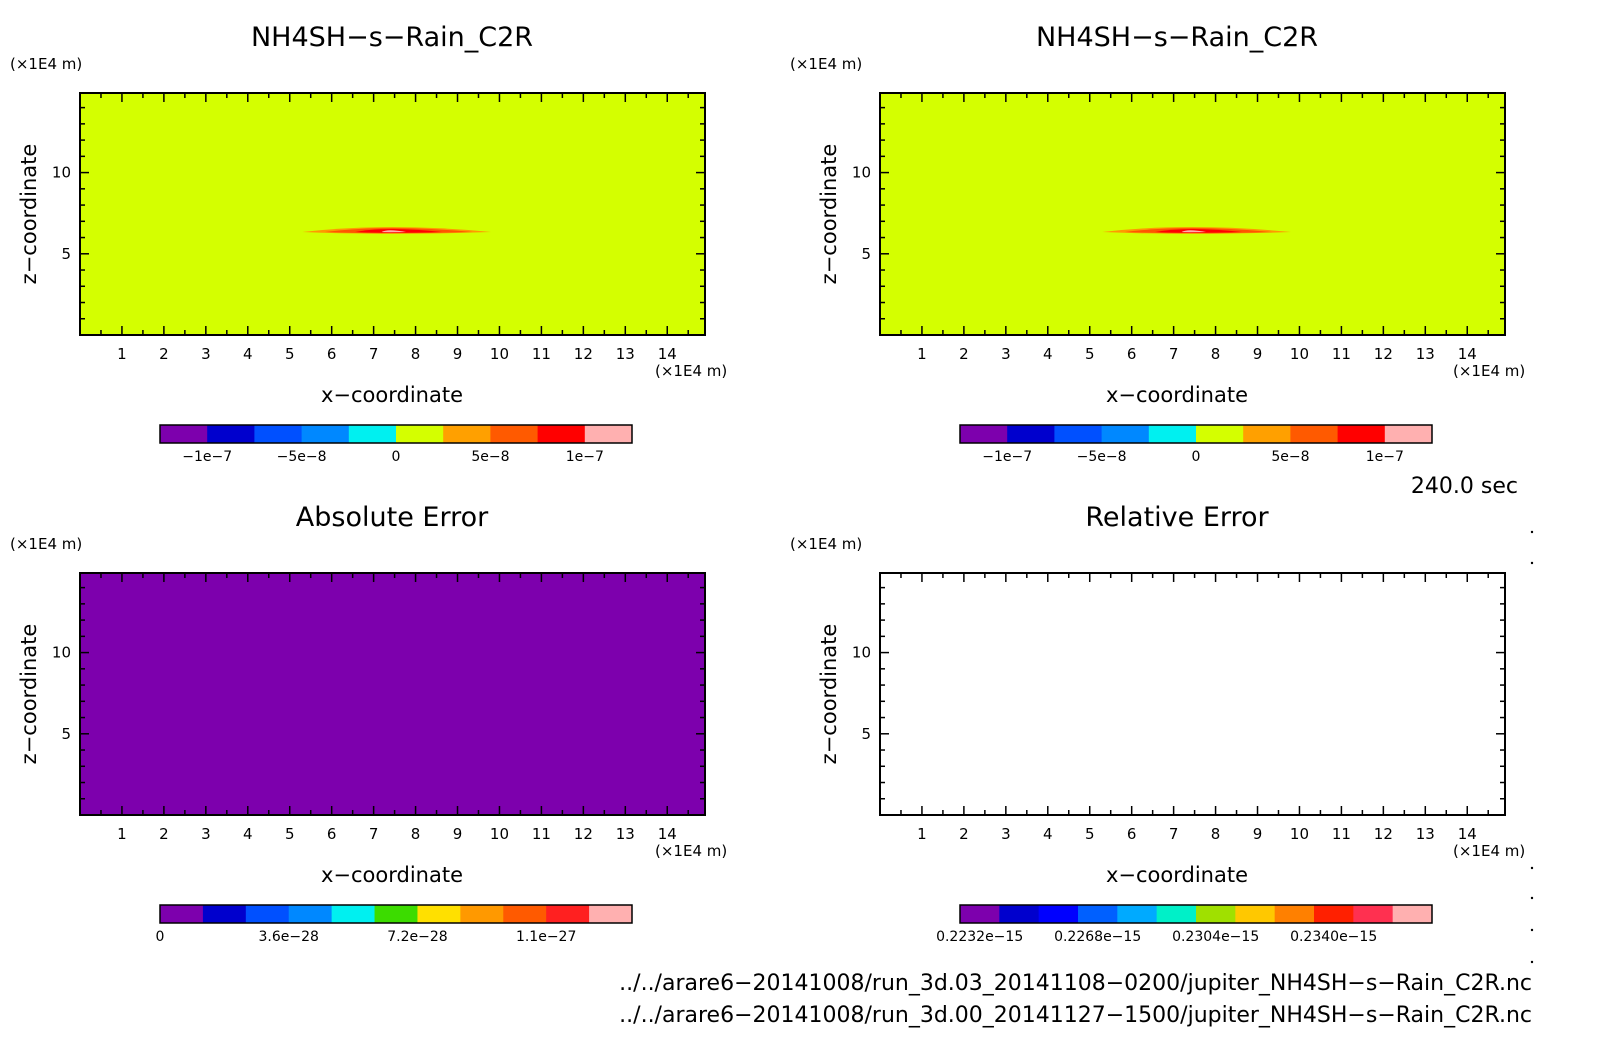 The width and height of the screenshot is (1604, 1054). I want to click on colorbar-tick-label: −1e−7, so click(207, 457).